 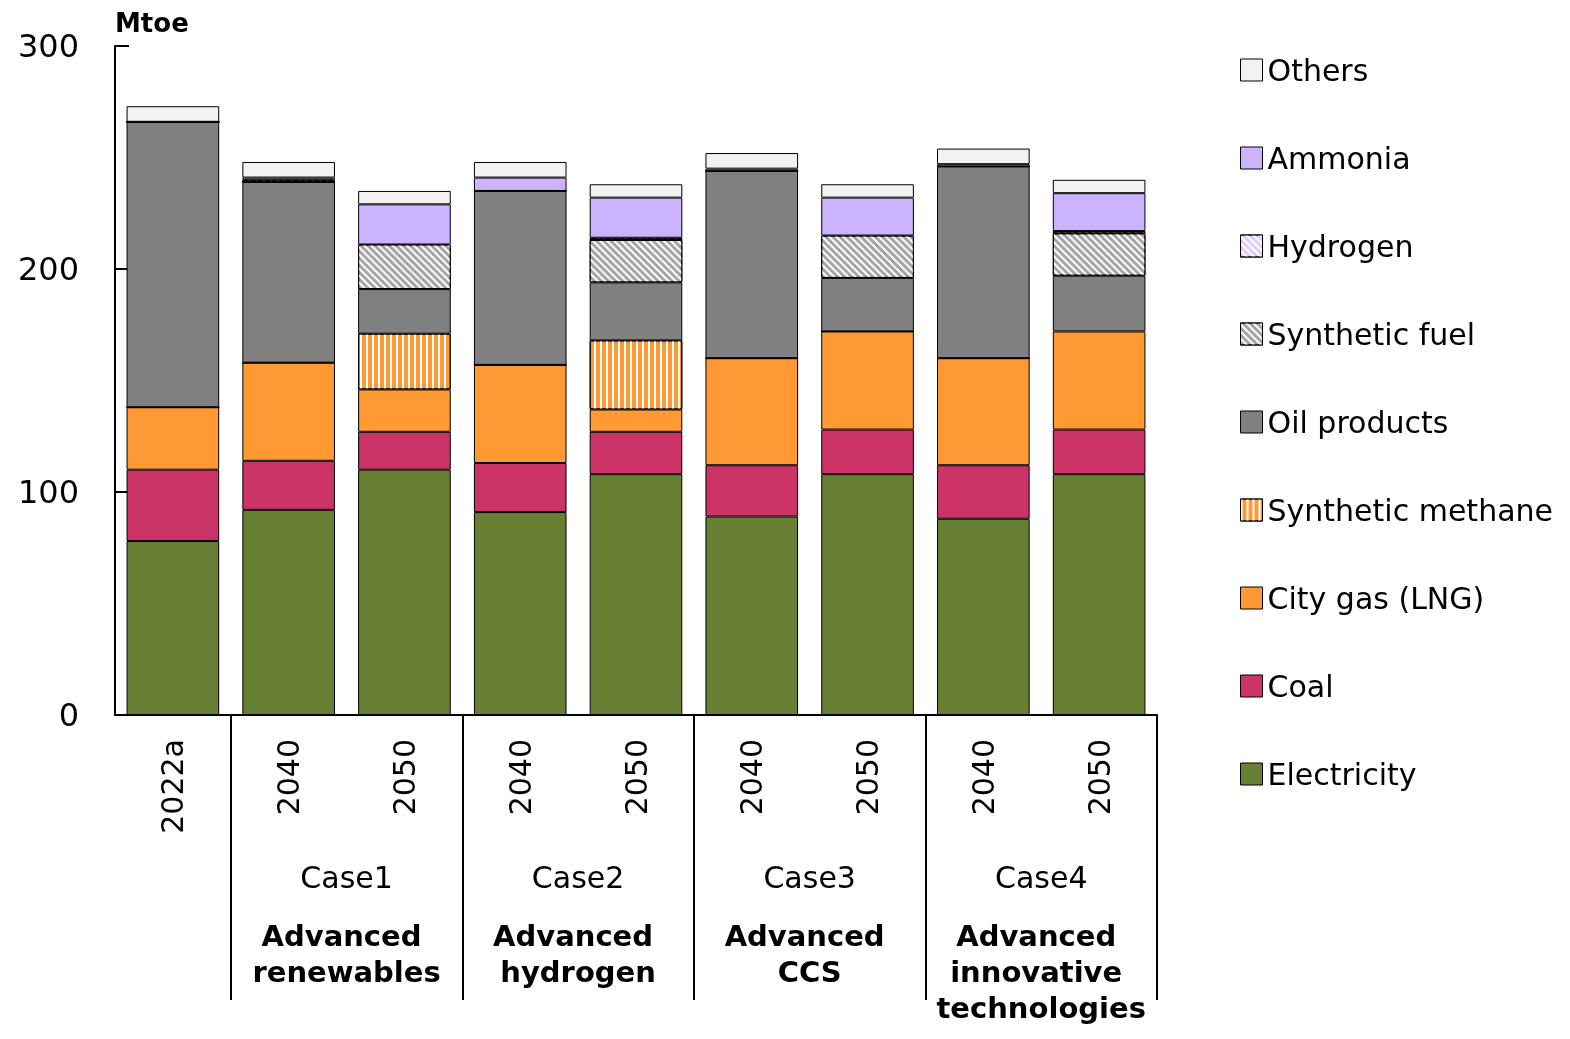 I want to click on text: Advanced innovative technologies, so click(x=1041, y=972).